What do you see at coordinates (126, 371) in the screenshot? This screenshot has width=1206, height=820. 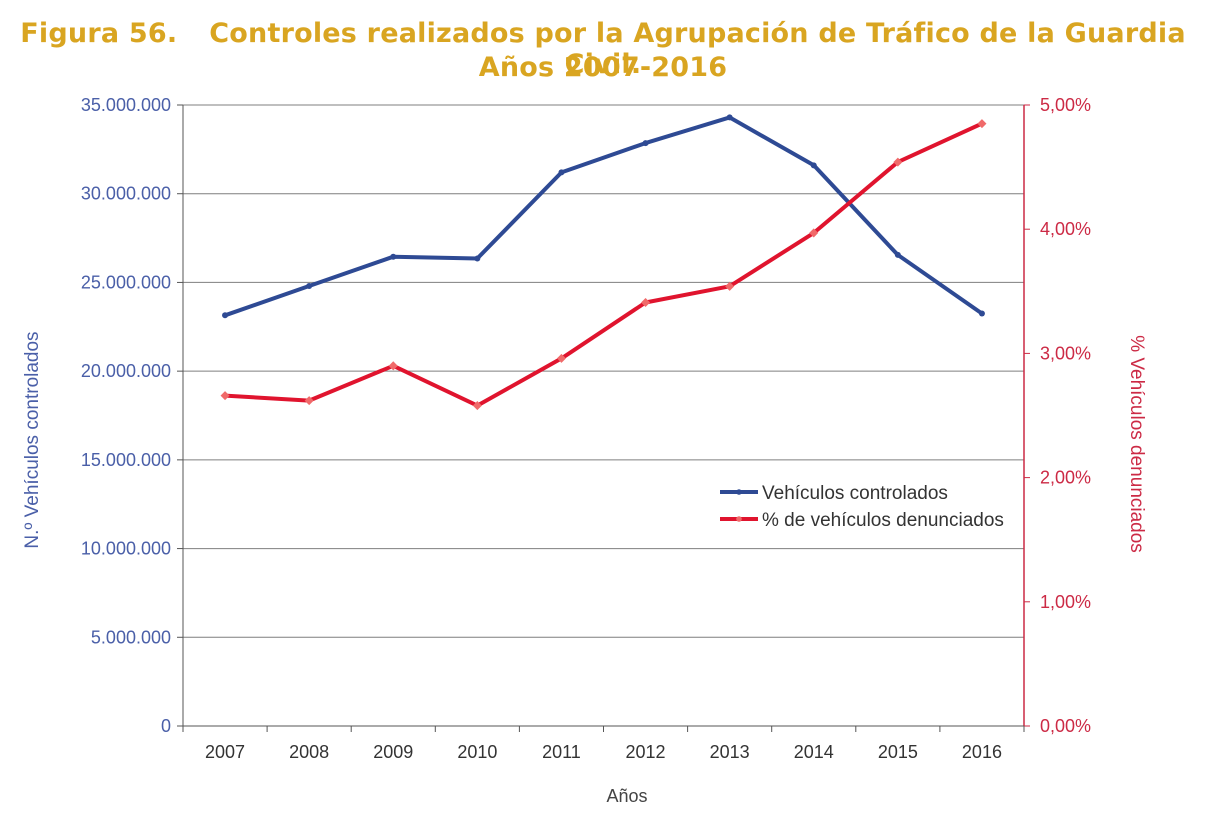 I see `left-tick-label: 20.000.000` at bounding box center [126, 371].